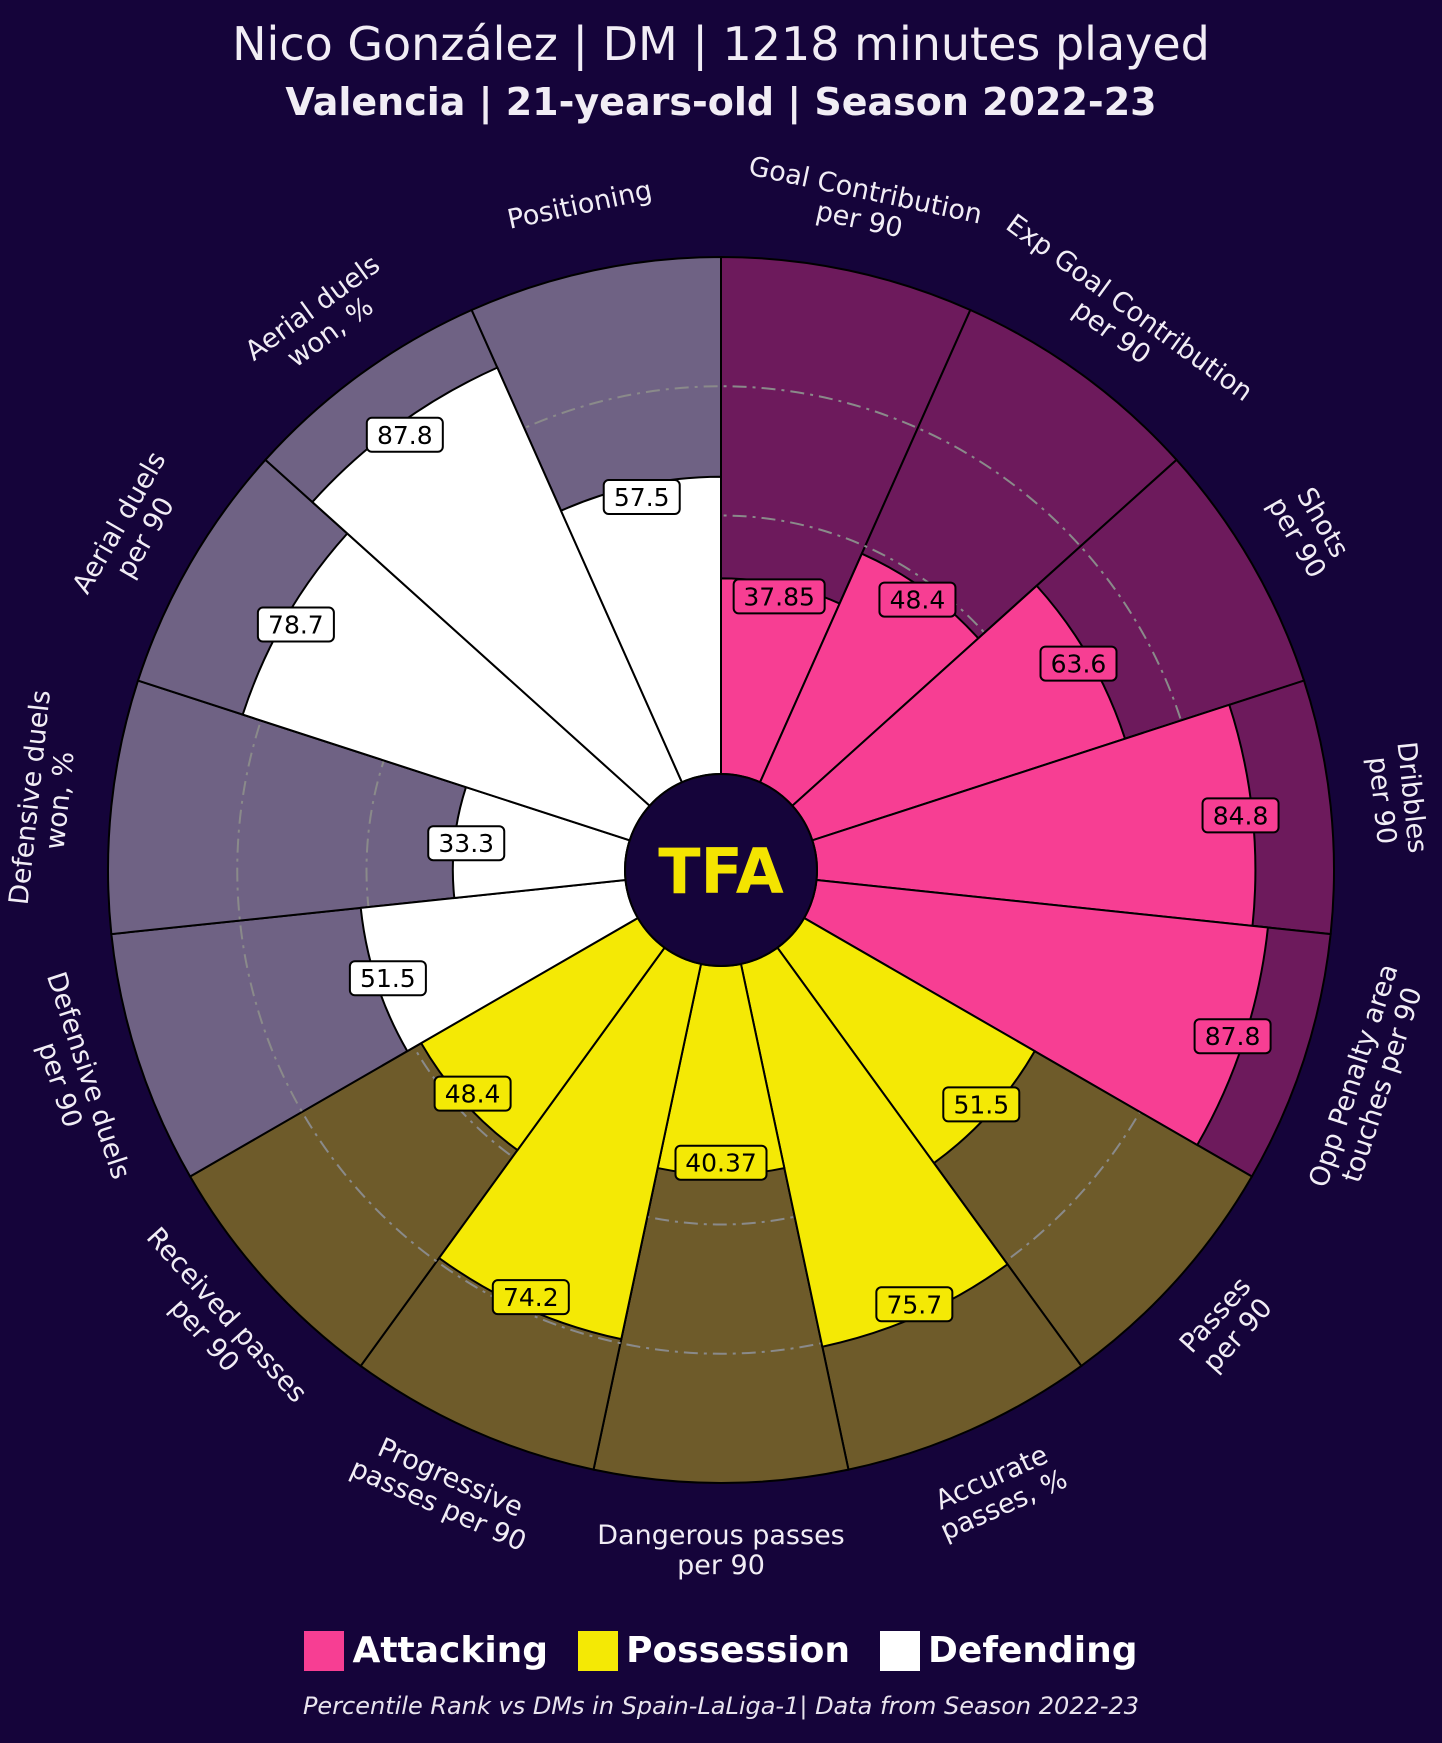 The width and height of the screenshot is (1442, 1743). I want to click on legend-item-possession: Possession, so click(714, 1650).